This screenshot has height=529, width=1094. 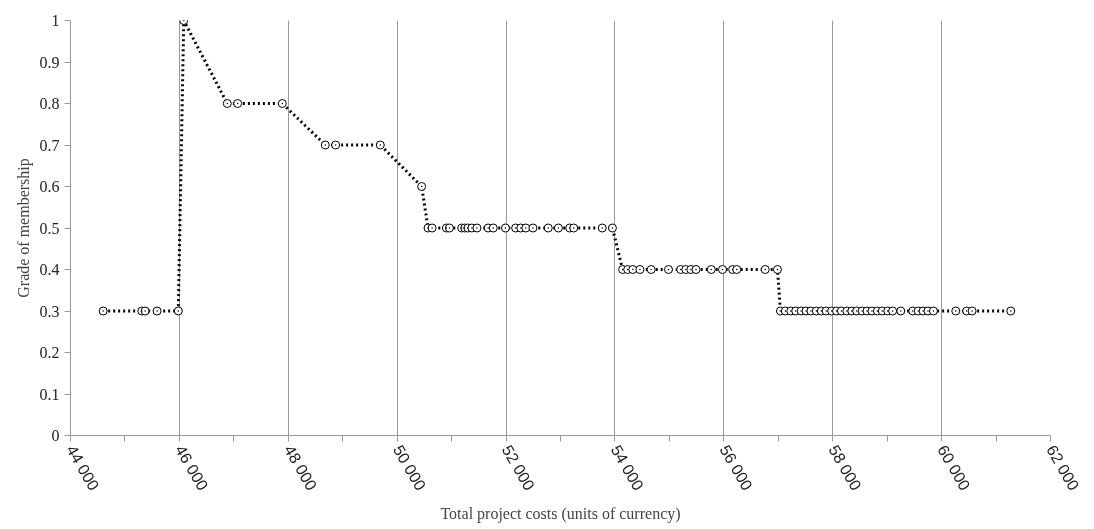 I want to click on x-tick-label: 54 000, so click(x=627, y=468).